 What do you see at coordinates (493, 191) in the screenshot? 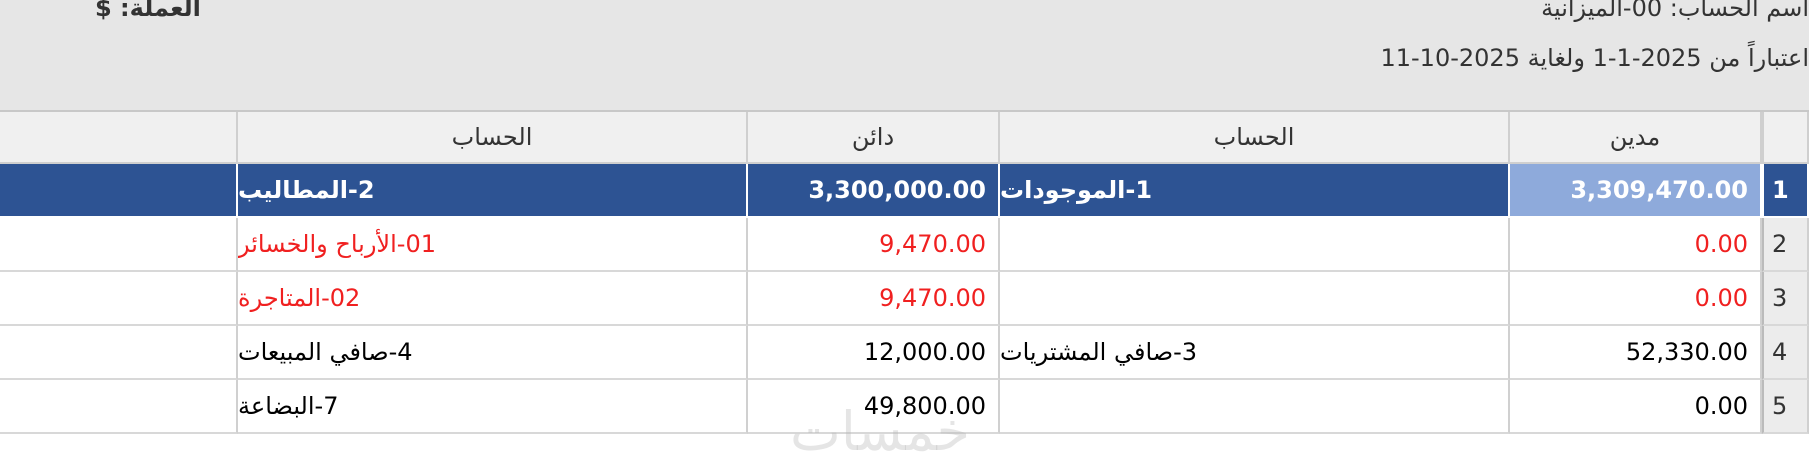
I see `credit-account-cell: 2-المطاليب` at bounding box center [493, 191].